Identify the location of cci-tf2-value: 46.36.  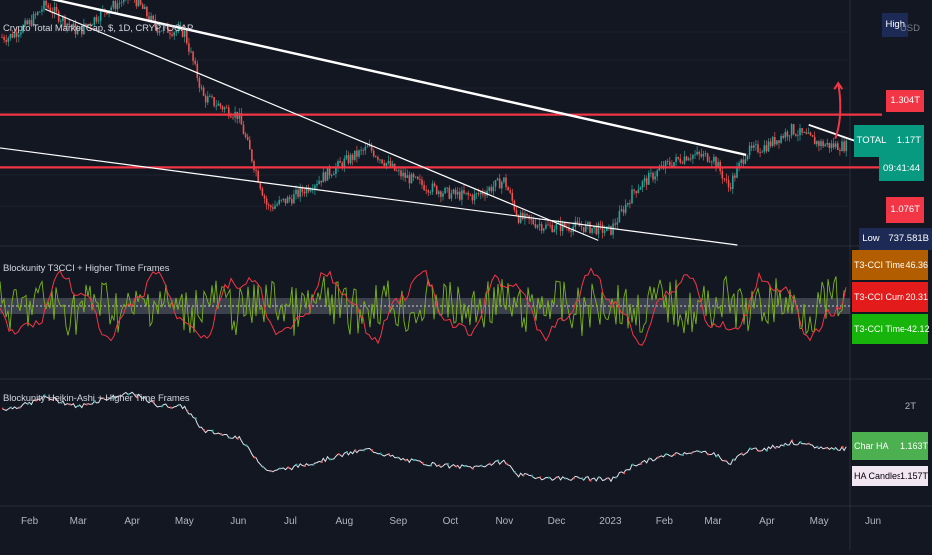
(916, 265).